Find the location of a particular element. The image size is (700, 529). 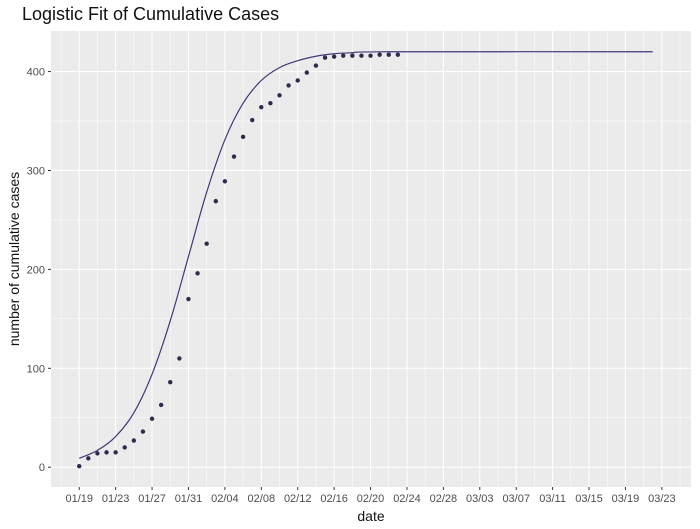

x-tick-label: 02/04 is located at coordinates (225, 499).